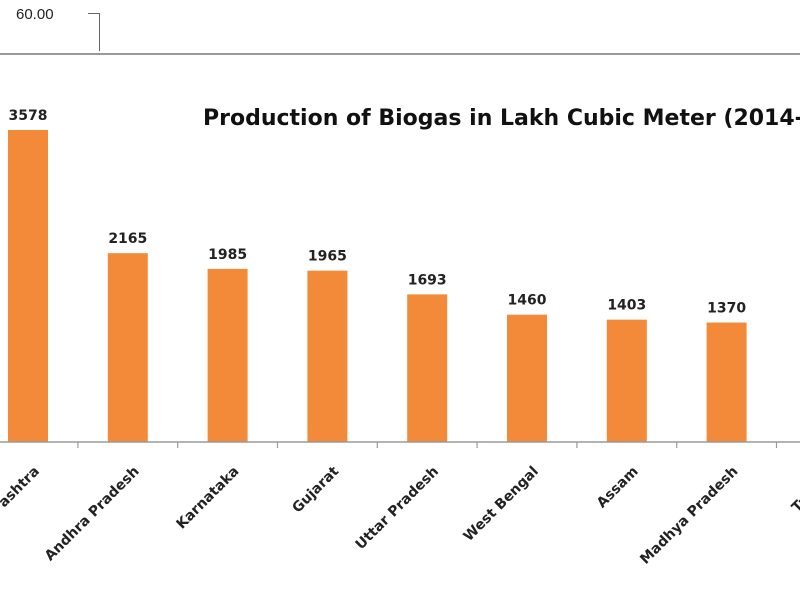 The image size is (800, 600). I want to click on data-label: 1985, so click(227, 255).